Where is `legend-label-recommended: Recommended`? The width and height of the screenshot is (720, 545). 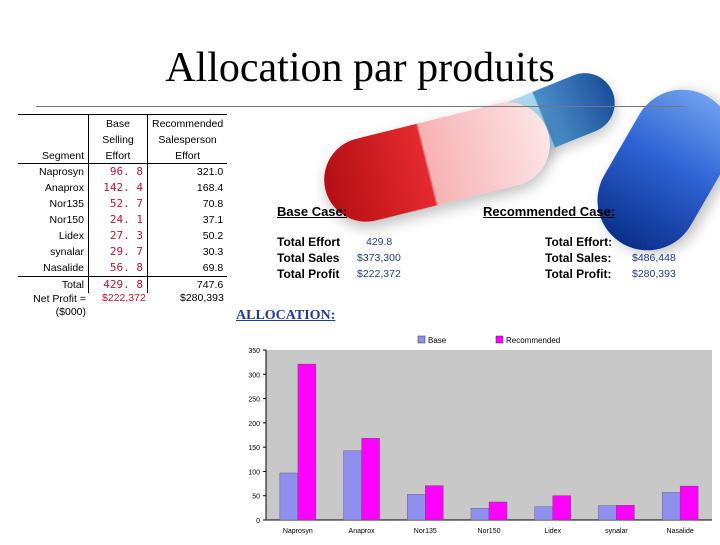
legend-label-recommended: Recommended is located at coordinates (533, 340).